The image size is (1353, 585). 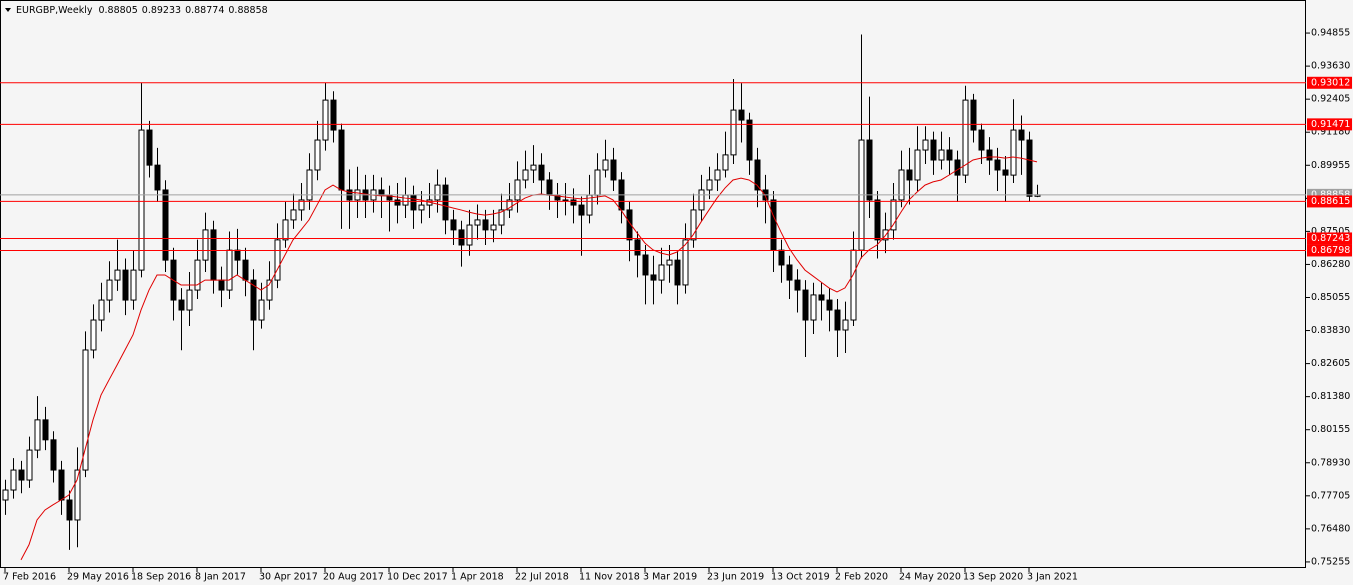 What do you see at coordinates (1330, 194) in the screenshot?
I see `price-label: 0.88858` at bounding box center [1330, 194].